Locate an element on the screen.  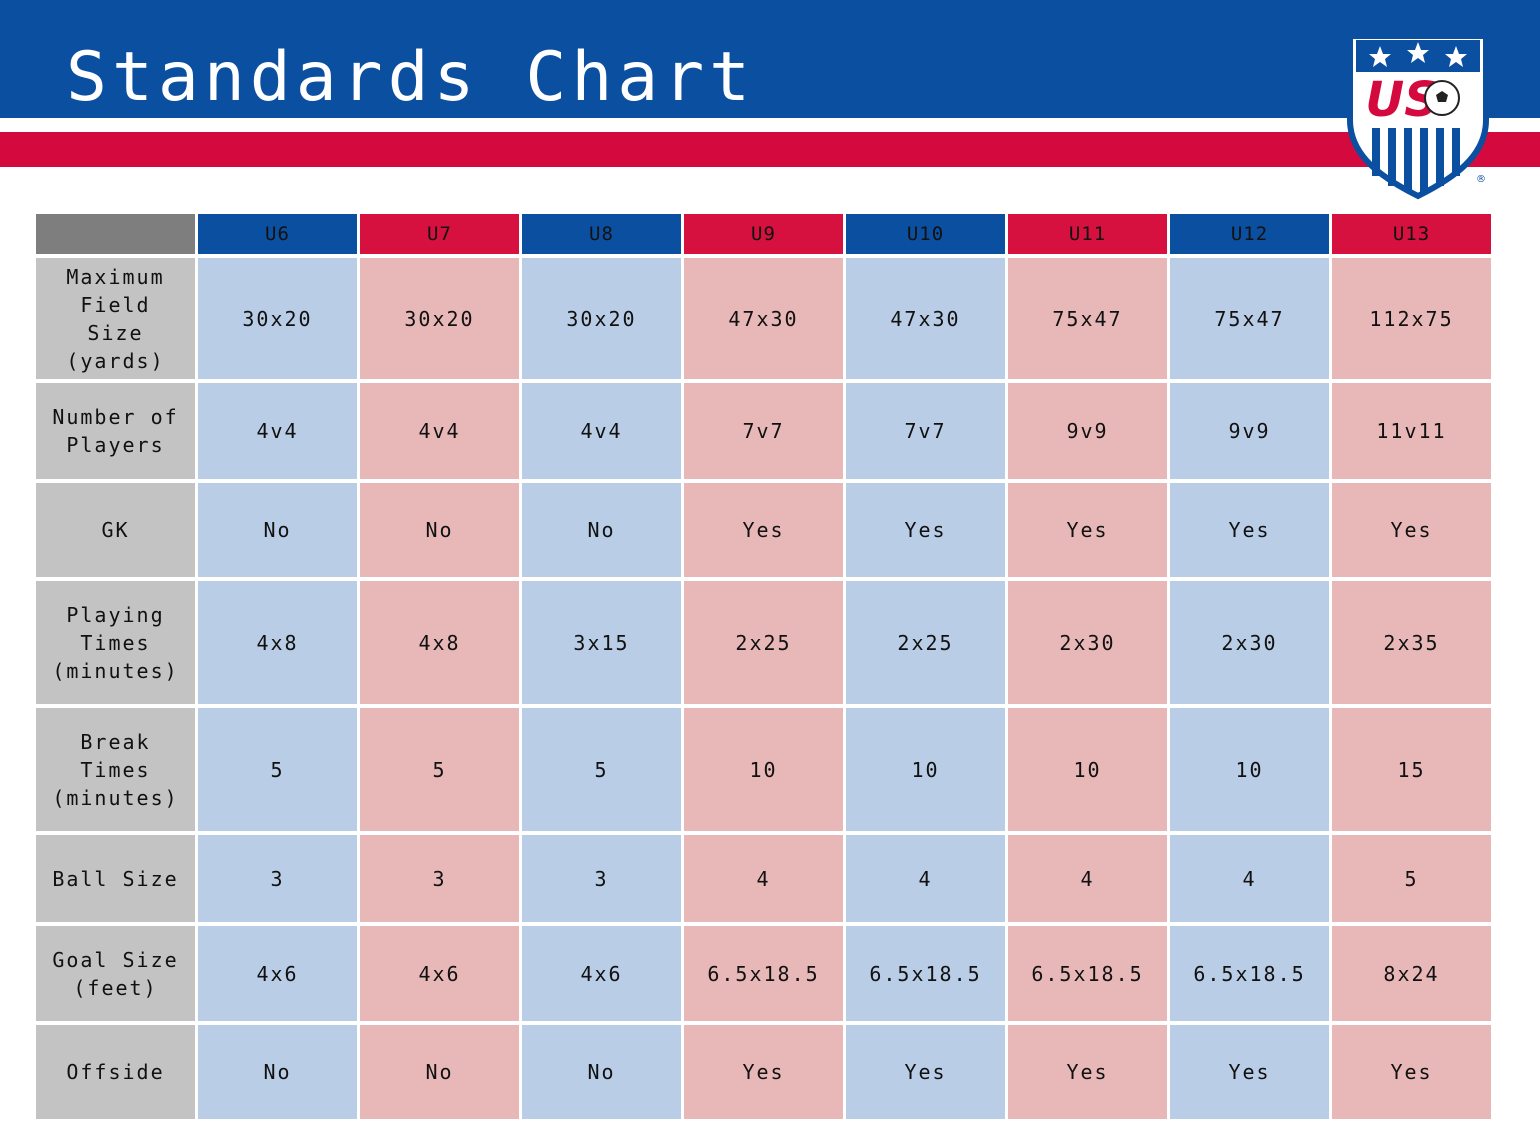
row-label: Playing Times (minutes) is located at coordinates (115, 642).